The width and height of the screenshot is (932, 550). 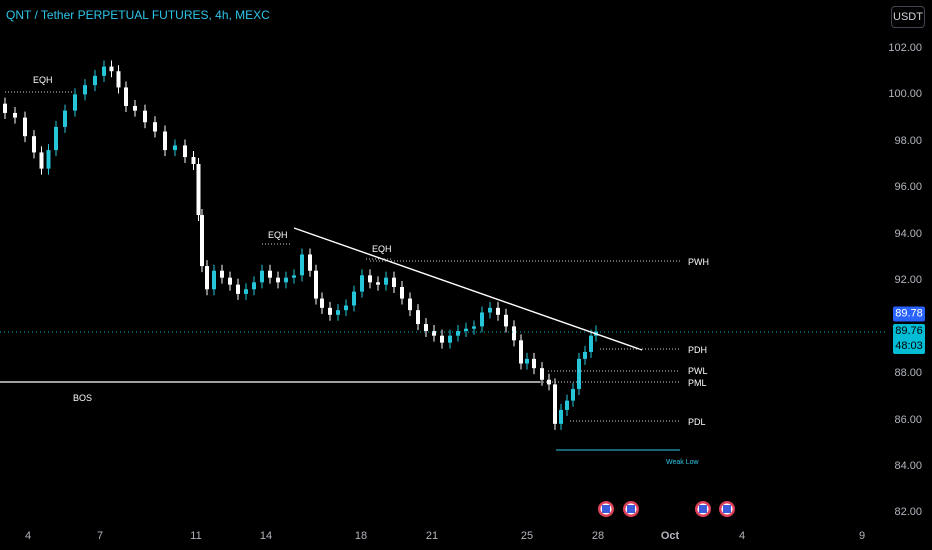 I want to click on weak-low-label: Weak Low, so click(x=682, y=462).